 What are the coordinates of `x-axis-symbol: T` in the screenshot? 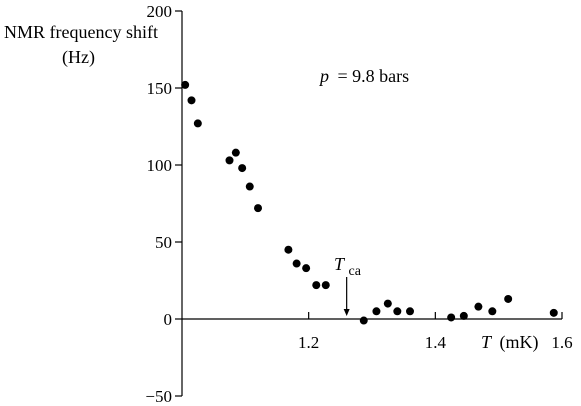 It's located at (487, 342).